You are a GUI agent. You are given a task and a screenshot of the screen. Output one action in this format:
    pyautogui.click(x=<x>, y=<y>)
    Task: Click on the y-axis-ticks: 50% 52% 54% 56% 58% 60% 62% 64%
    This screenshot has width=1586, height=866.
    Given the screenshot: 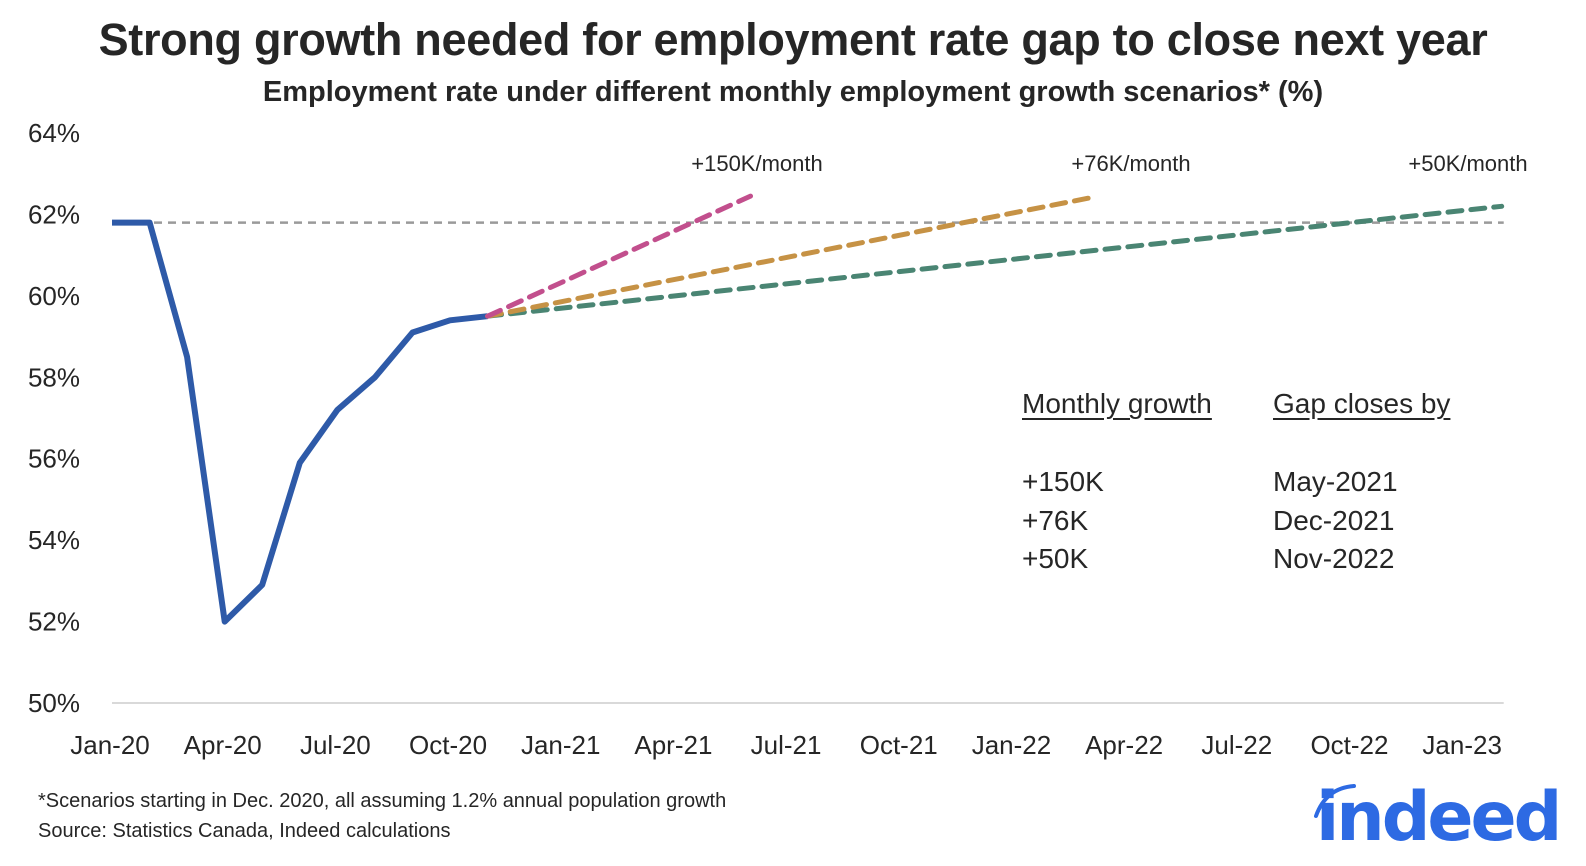 What is the action you would take?
    pyautogui.click(x=54, y=418)
    